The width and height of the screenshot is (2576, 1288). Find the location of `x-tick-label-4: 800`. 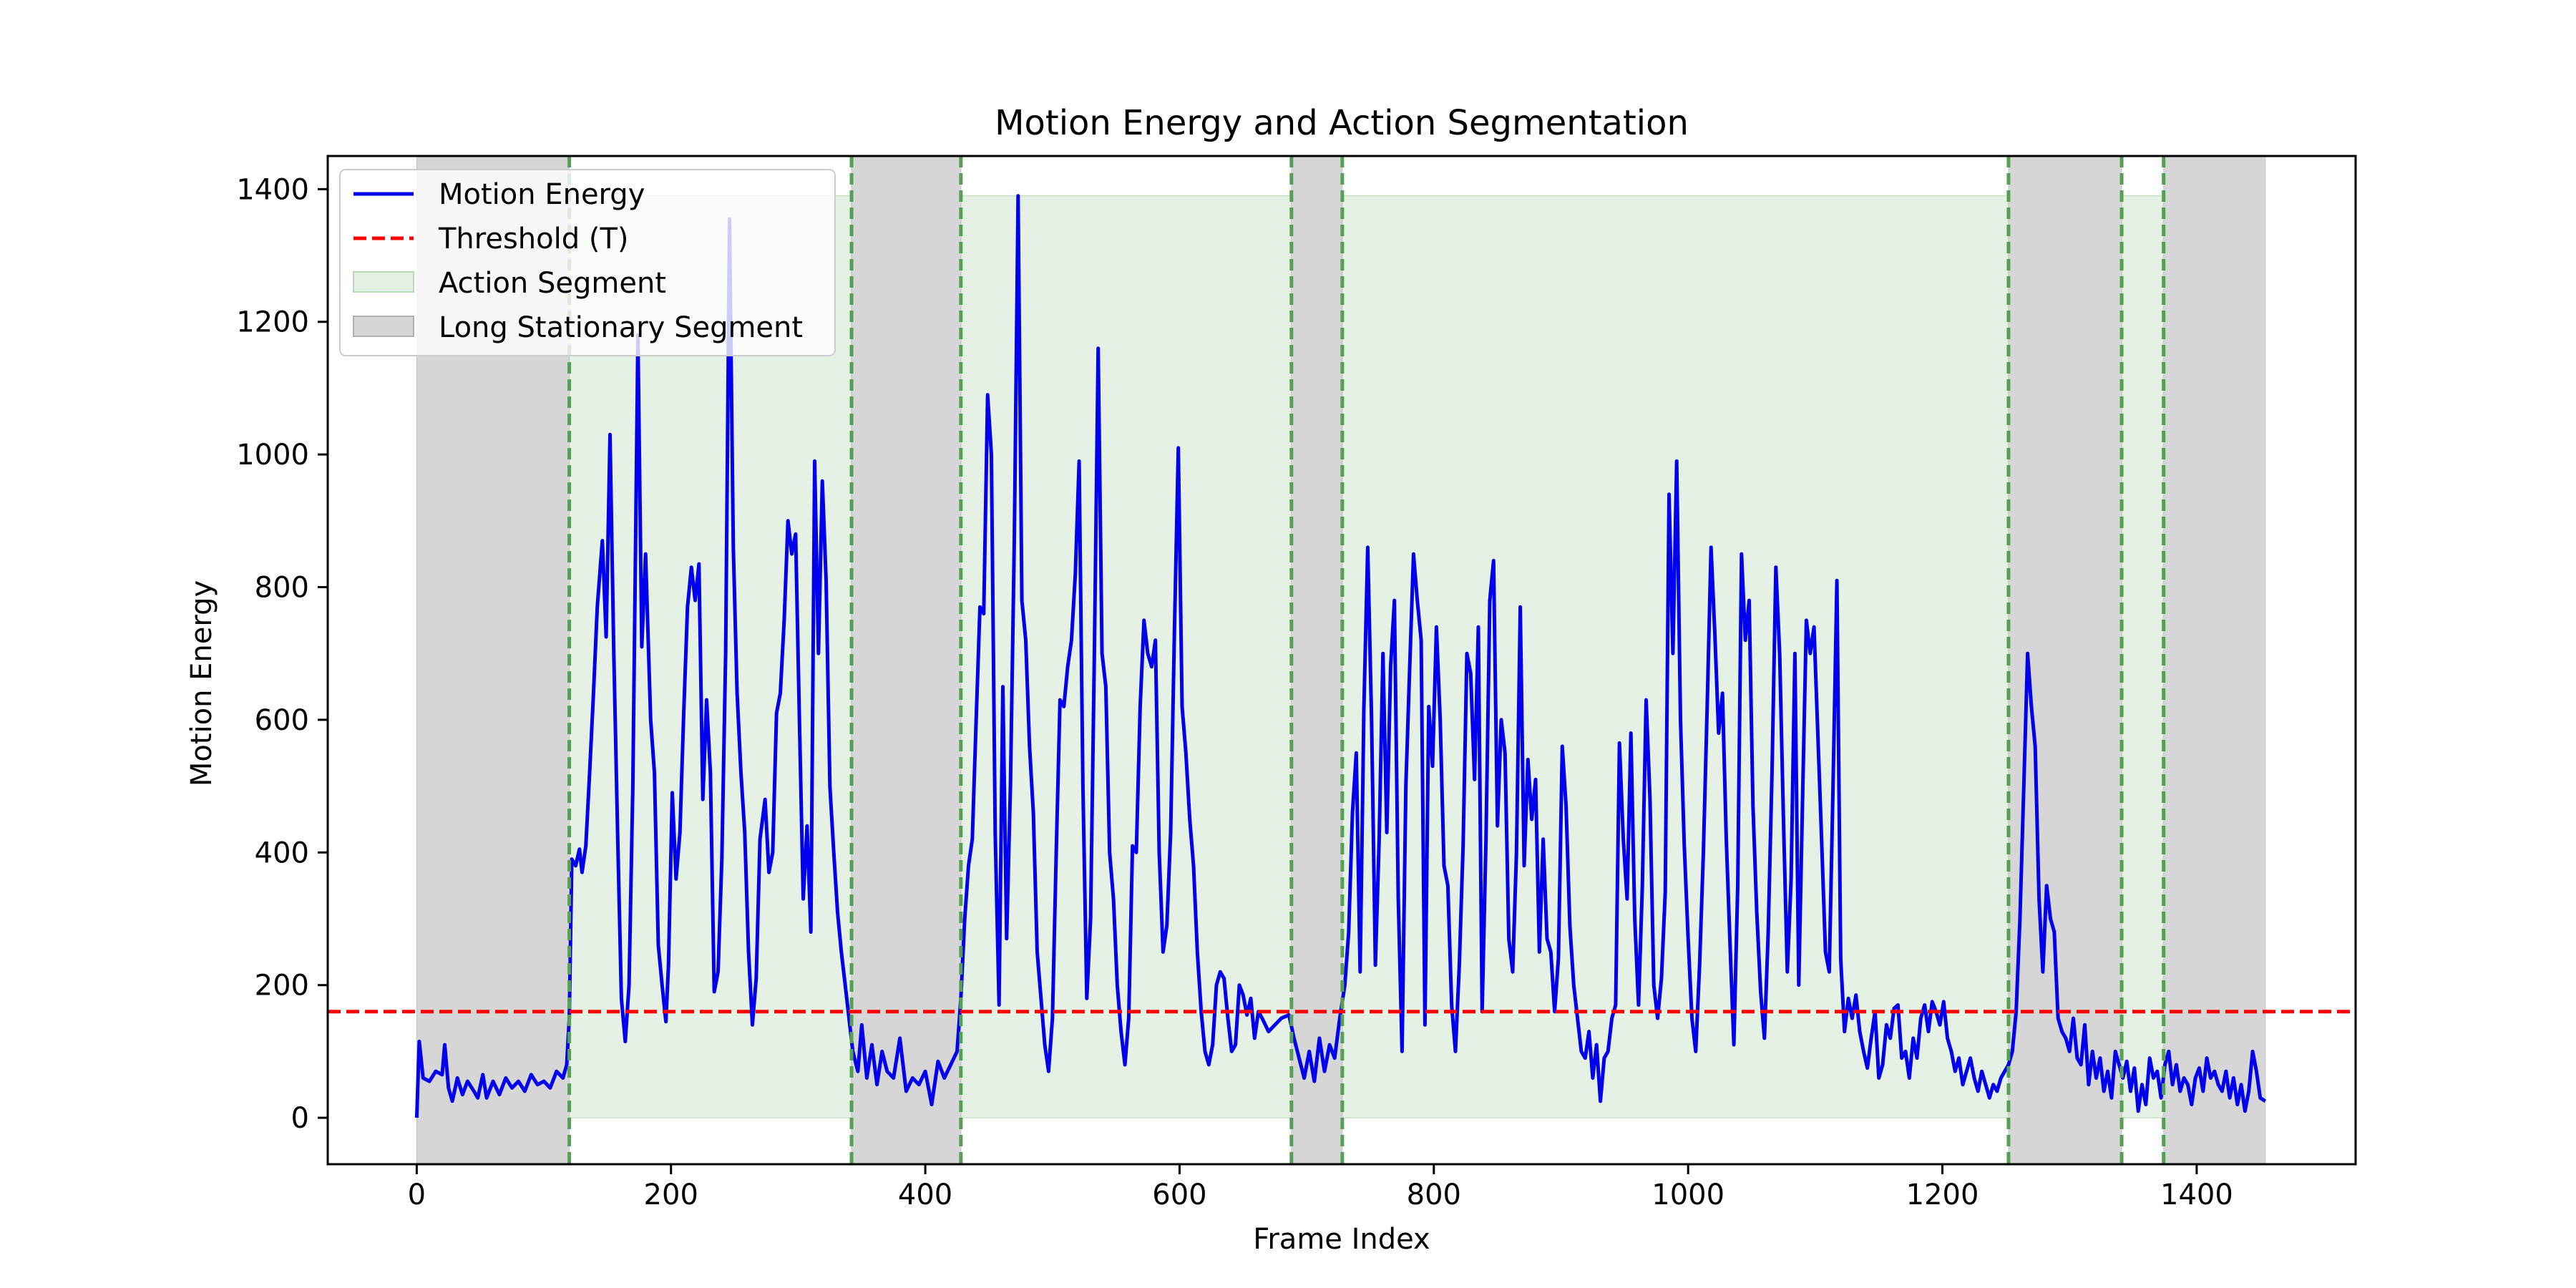

x-tick-label-4: 800 is located at coordinates (1434, 1195).